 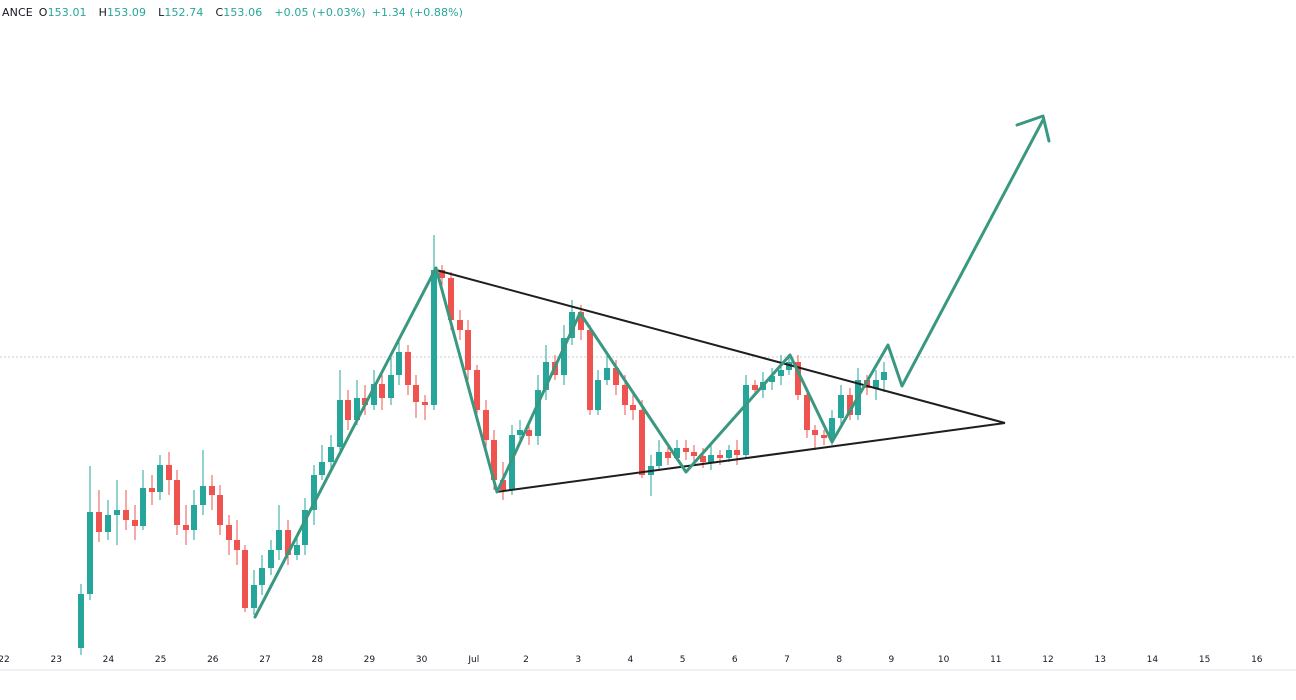 What do you see at coordinates (750, 457) in the screenshot?
I see `lower-trendline` at bounding box center [750, 457].